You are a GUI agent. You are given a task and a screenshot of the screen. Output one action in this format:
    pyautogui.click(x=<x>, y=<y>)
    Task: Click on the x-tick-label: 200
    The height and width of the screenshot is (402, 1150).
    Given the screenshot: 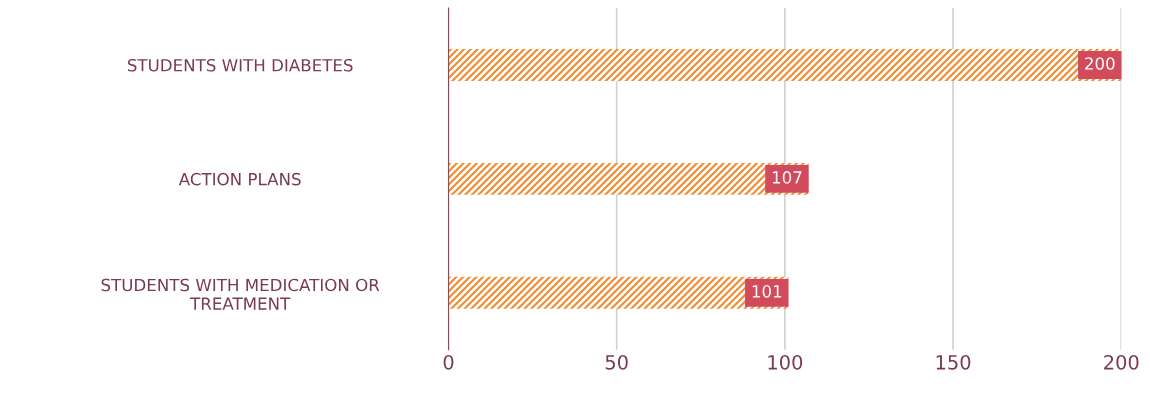 What is the action you would take?
    pyautogui.click(x=1121, y=362)
    